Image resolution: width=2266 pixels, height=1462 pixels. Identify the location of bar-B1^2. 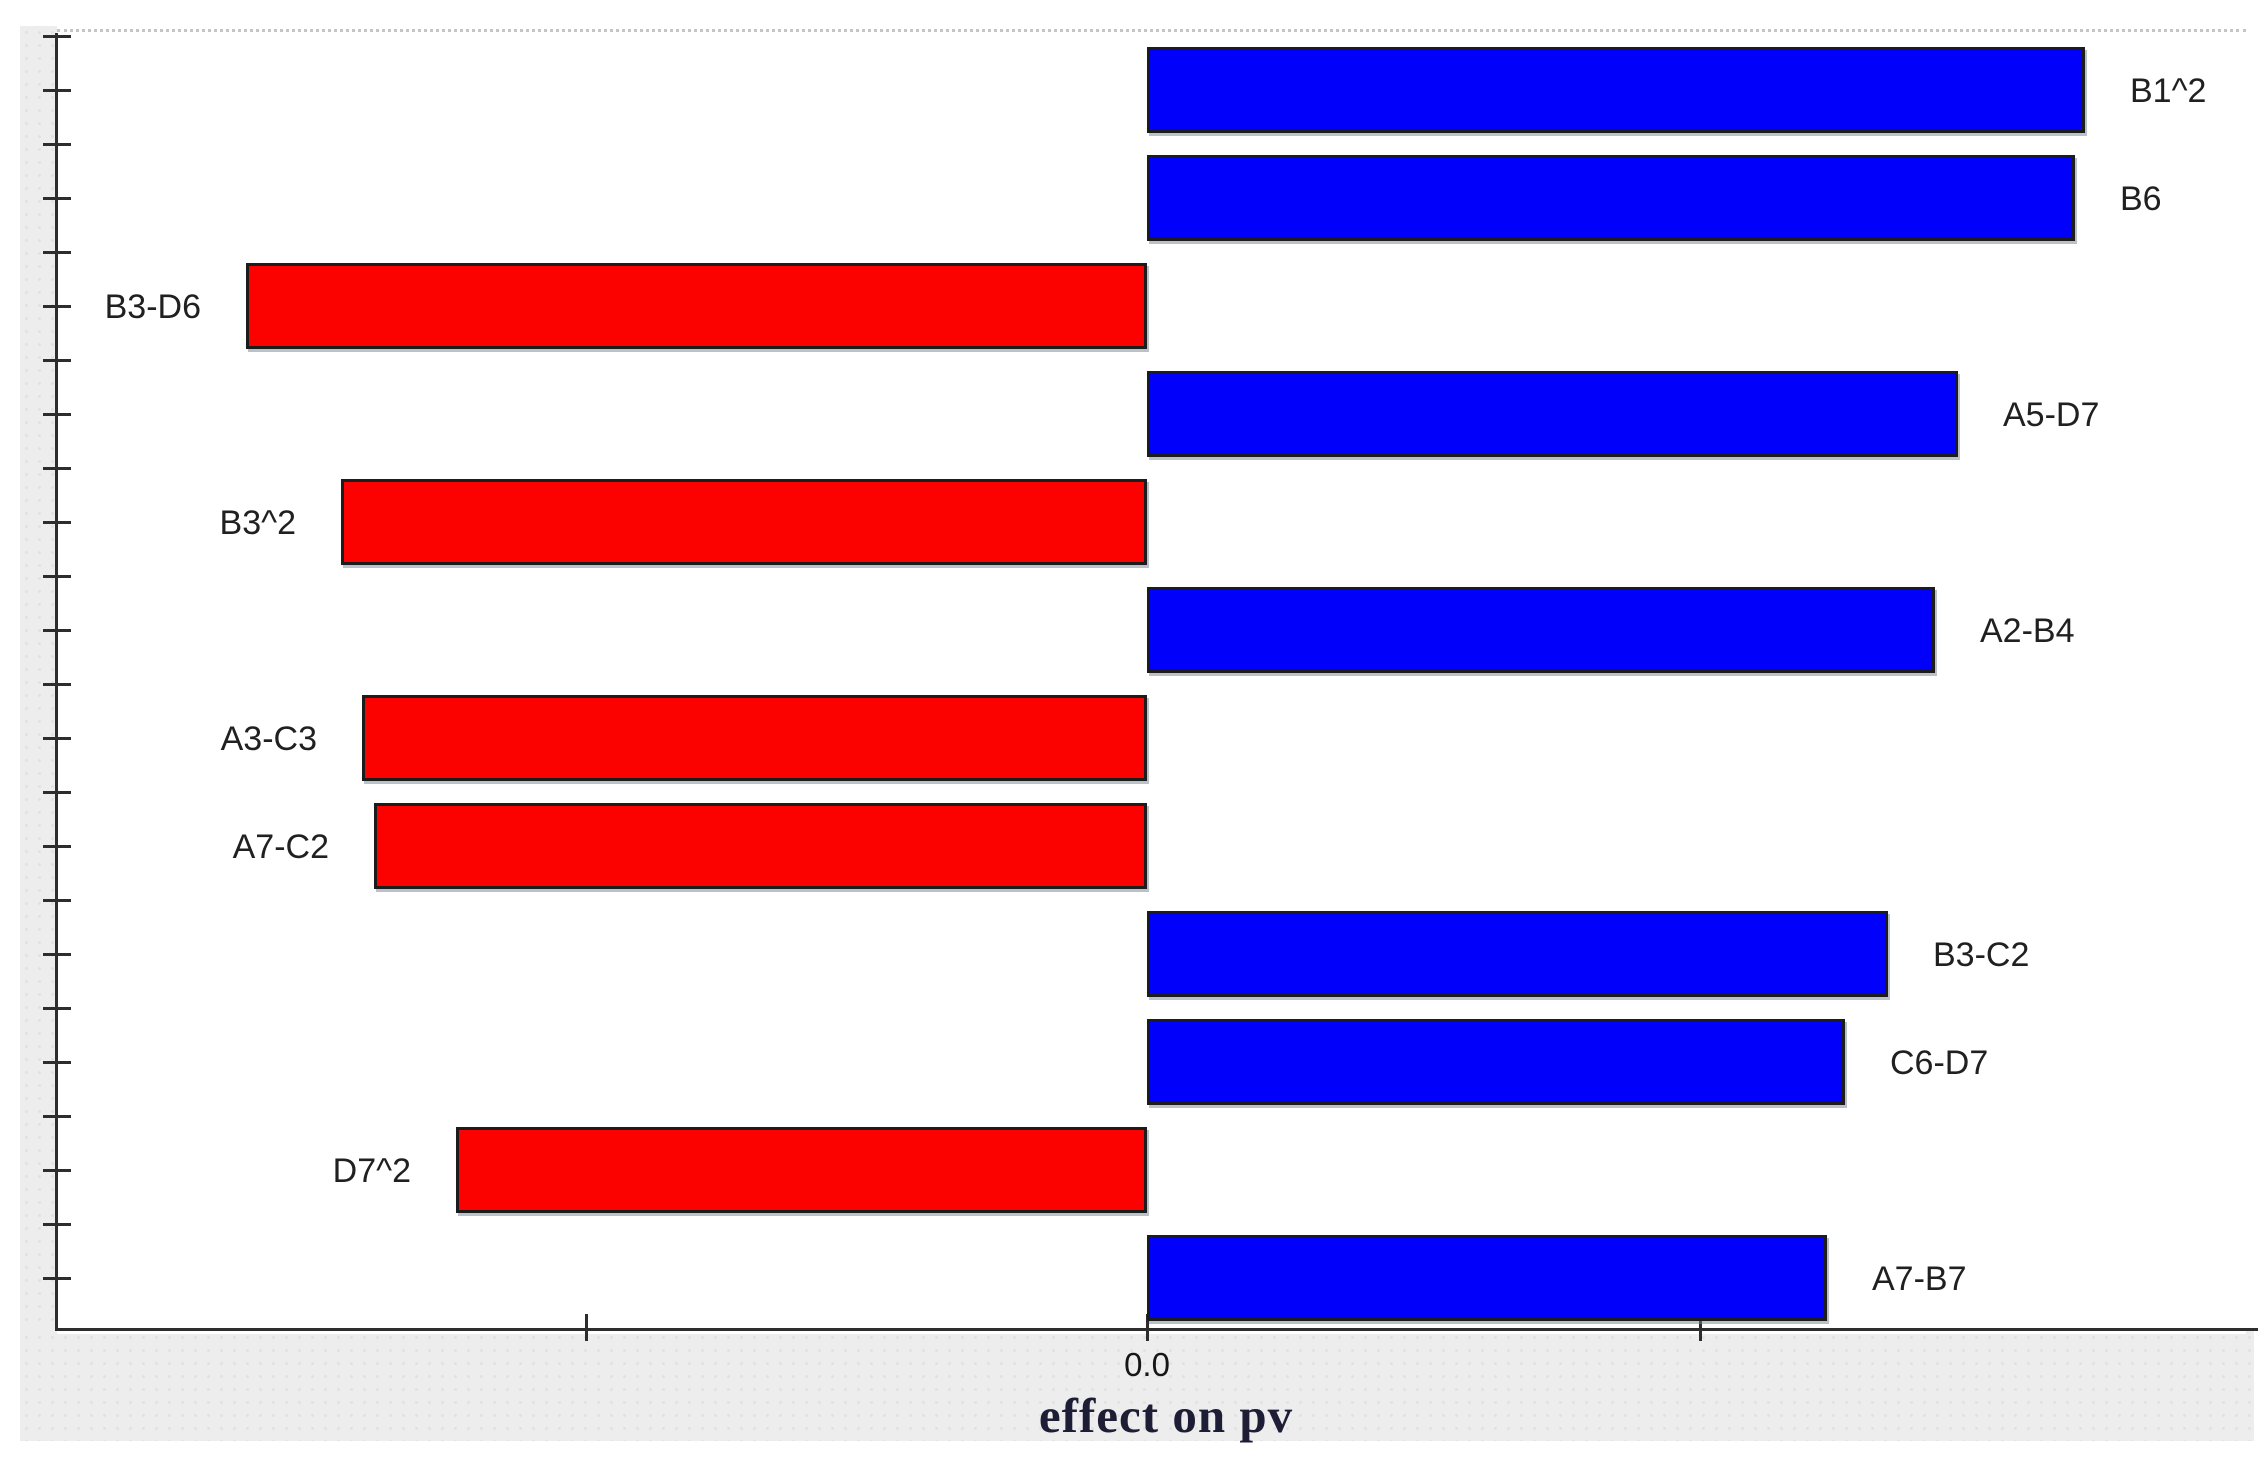
(1616, 90).